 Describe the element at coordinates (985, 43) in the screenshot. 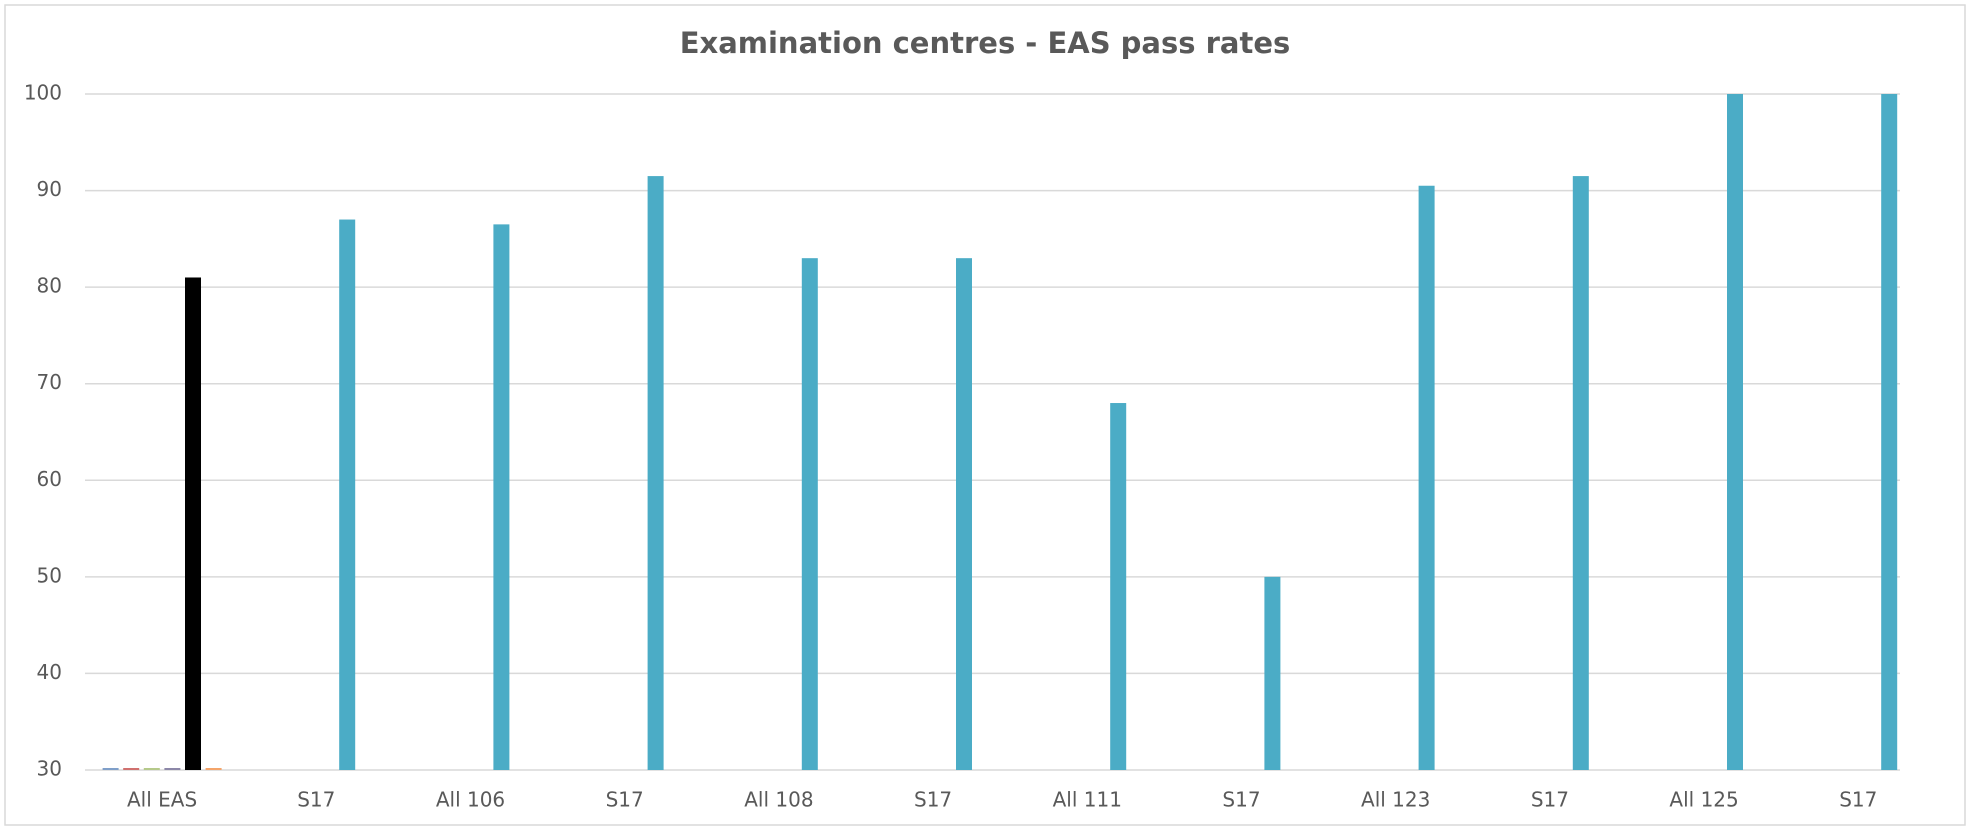

I see `chart-title: Examination centres - EAS pass rates` at that location.